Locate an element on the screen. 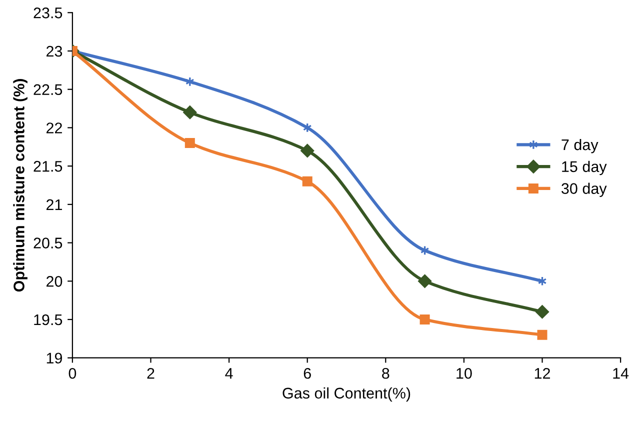  y-tick-label: 23 is located at coordinates (54, 51).